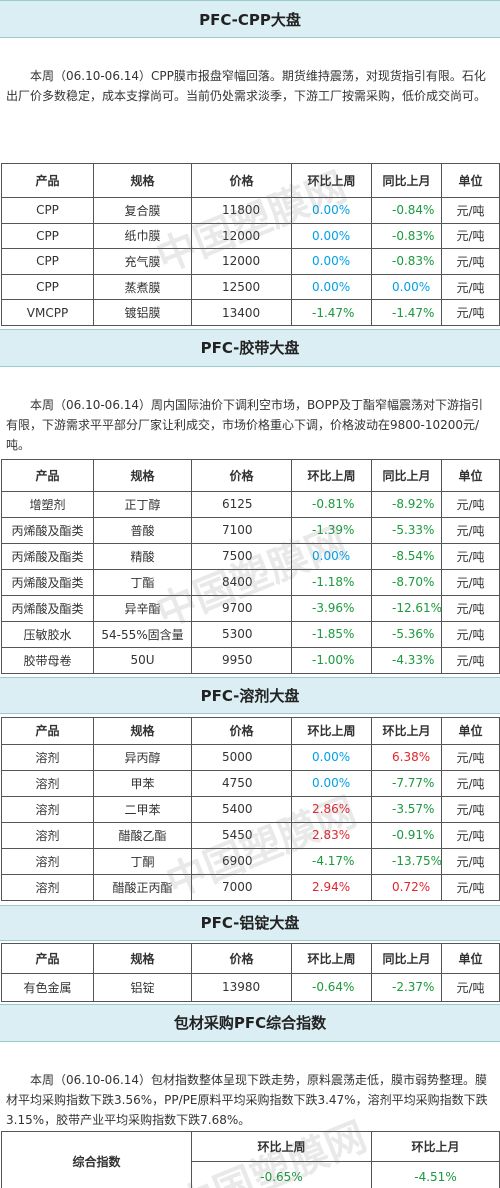 This screenshot has width=500, height=1188. I want to click on section-title: PFC-胶带大盘, so click(250, 347).